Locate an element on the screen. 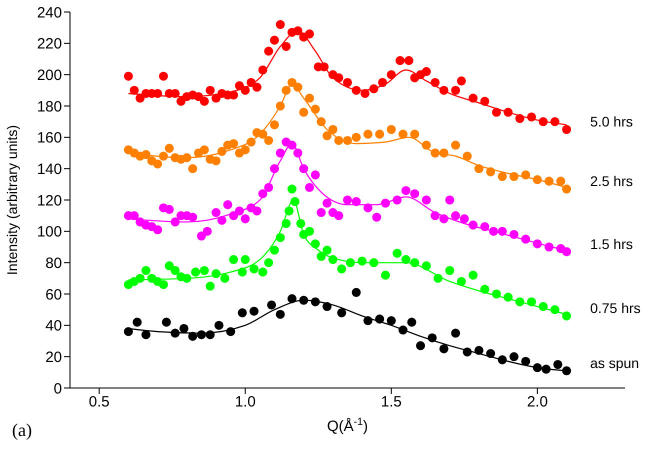  y-tick-label: 80 is located at coordinates (53, 263).